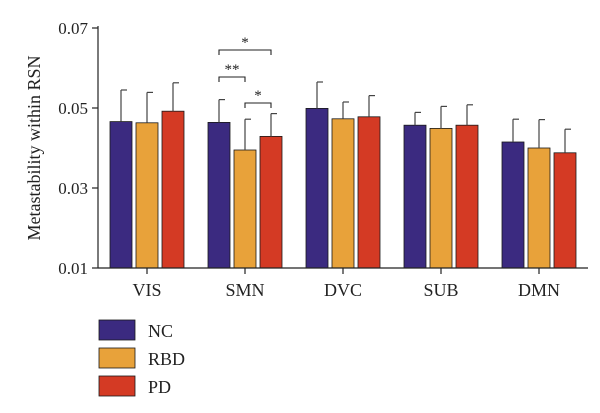  I want to click on x-tick-label-smn: SMN, so click(244, 290).